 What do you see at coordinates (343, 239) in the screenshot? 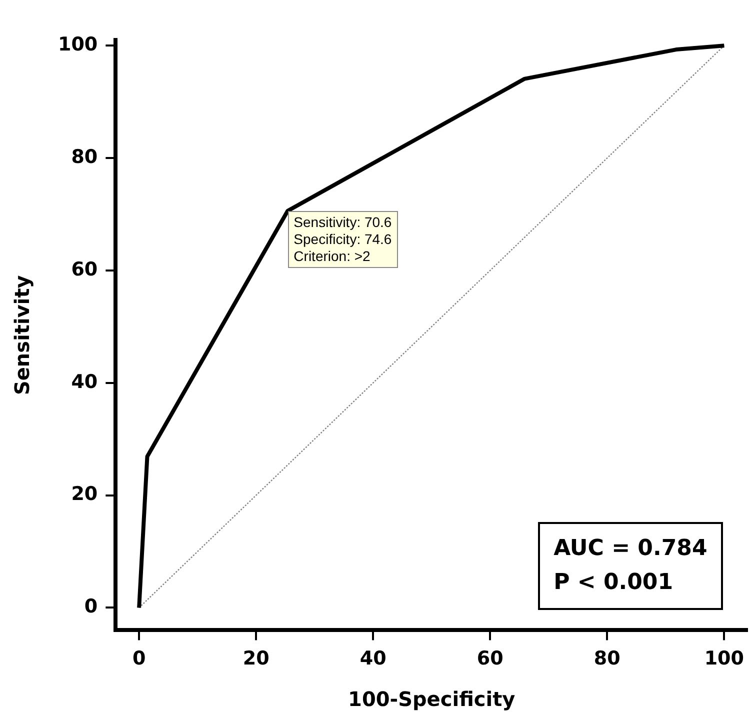
I see `annotation: Sensitivity: 70.6 Specificity: 74.6 Criterion: >2` at bounding box center [343, 239].